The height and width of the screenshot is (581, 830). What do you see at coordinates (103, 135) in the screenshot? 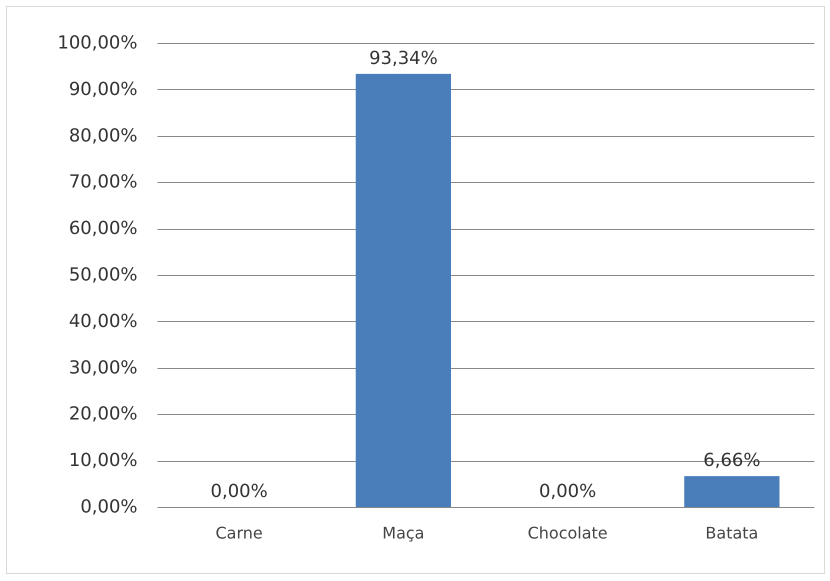
I see `y-tick-label: 80,00%` at bounding box center [103, 135].